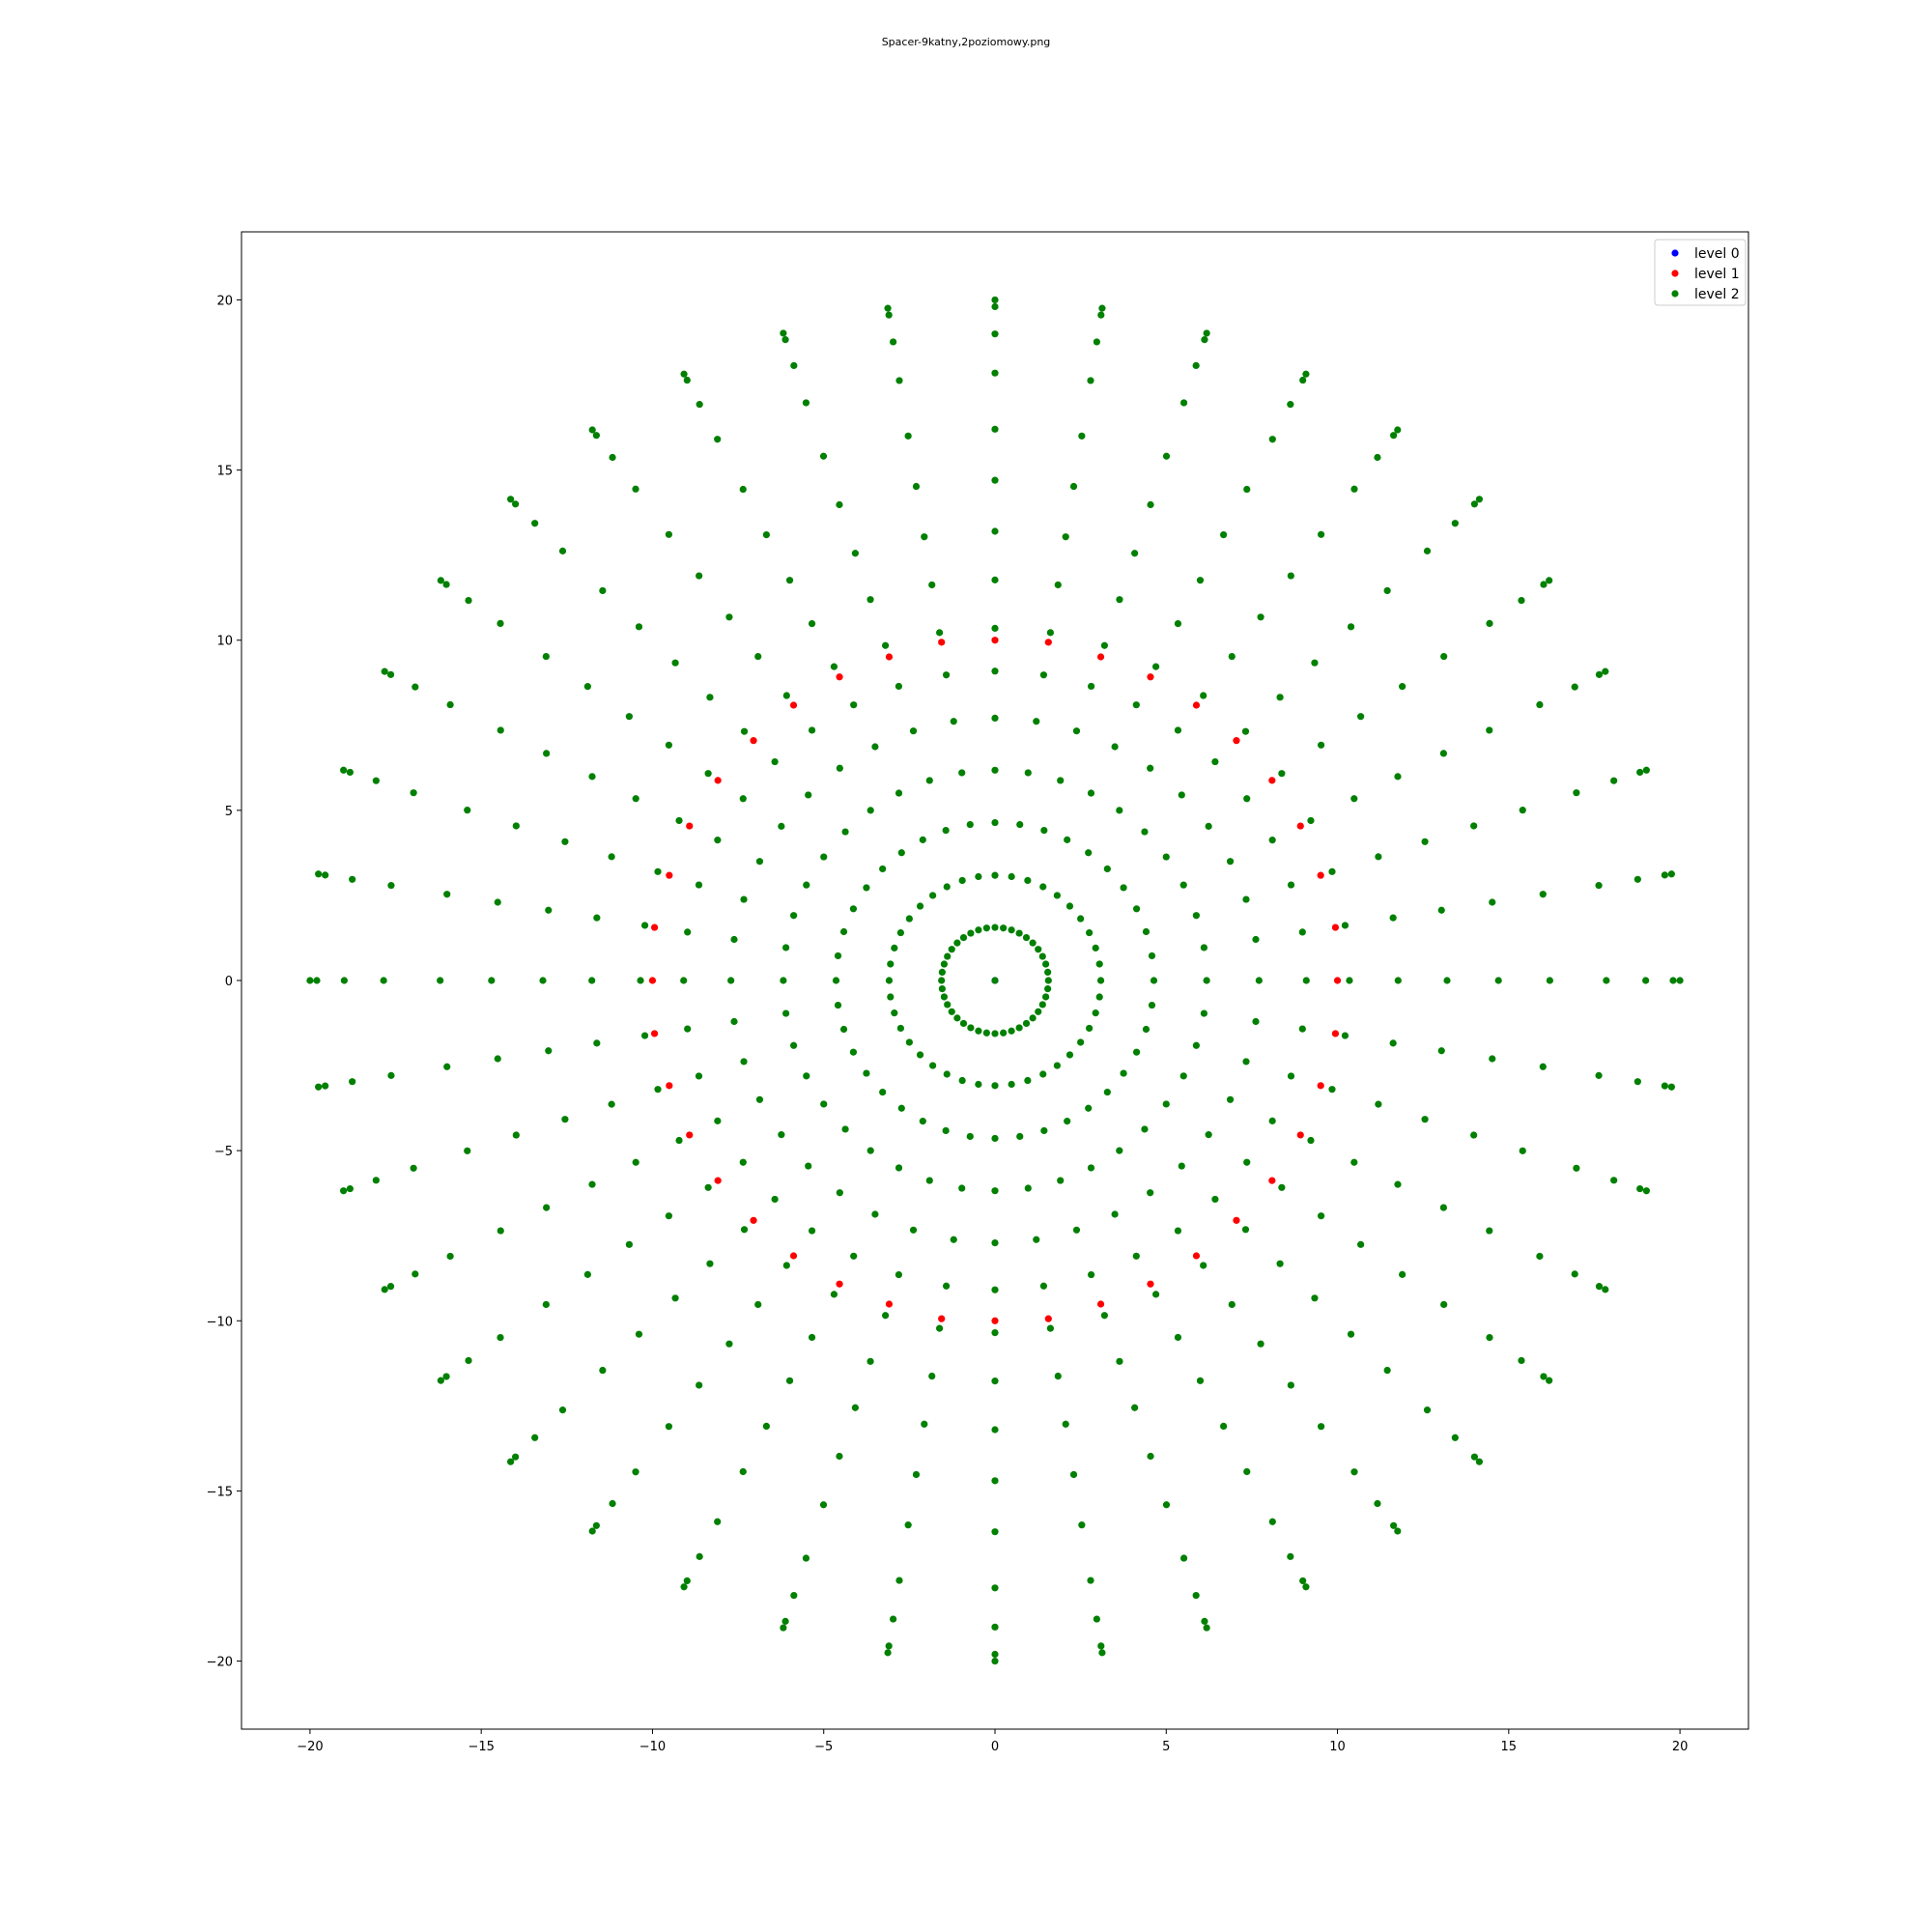 The image size is (1932, 1932). I want to click on y-tick-label: −5, so click(223, 1152).